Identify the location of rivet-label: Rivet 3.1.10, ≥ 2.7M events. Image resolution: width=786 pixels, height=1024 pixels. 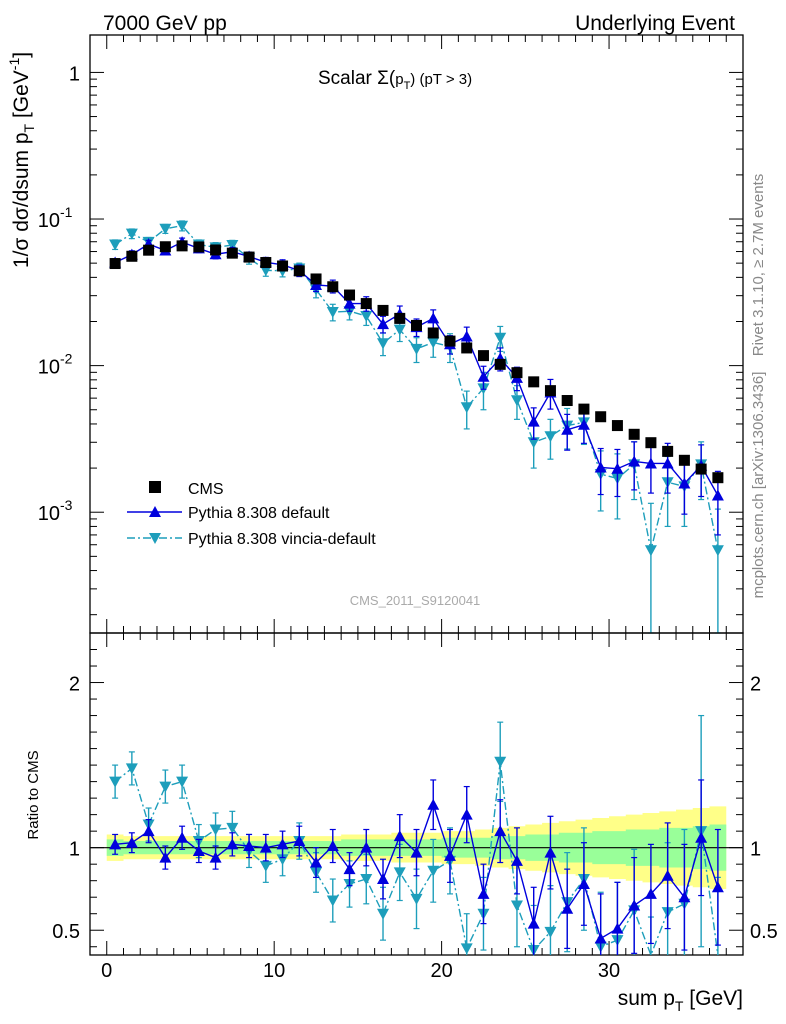
(758, 265).